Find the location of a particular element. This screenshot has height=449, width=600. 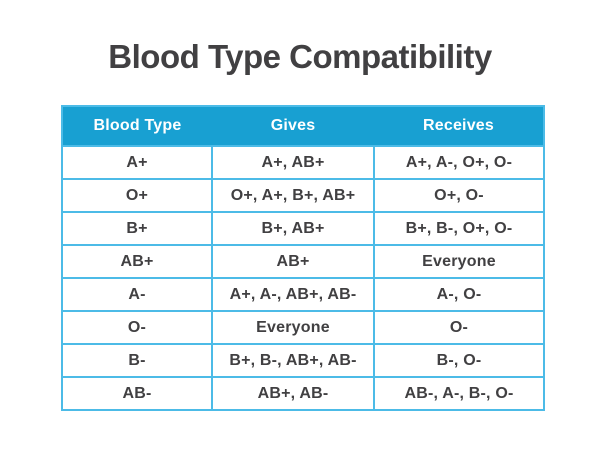

table-row: AB- AB+, AB- AB-, A-, B-, O- is located at coordinates (303, 393).